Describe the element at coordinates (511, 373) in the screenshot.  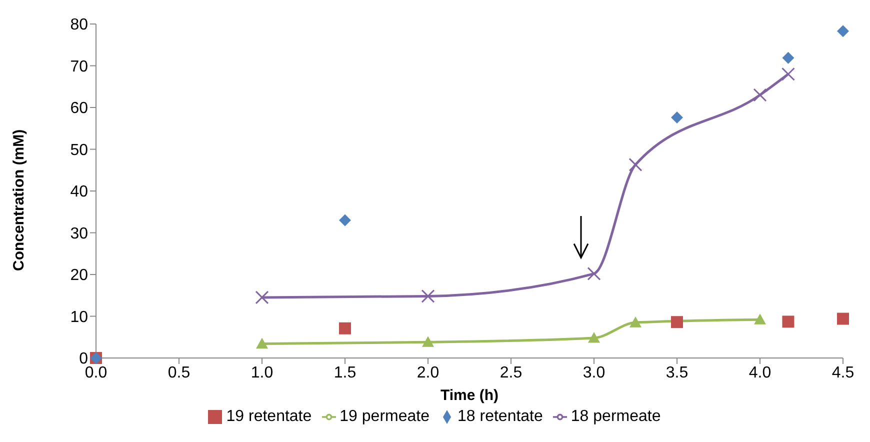
I see `x-tick-label: 2.5` at that location.